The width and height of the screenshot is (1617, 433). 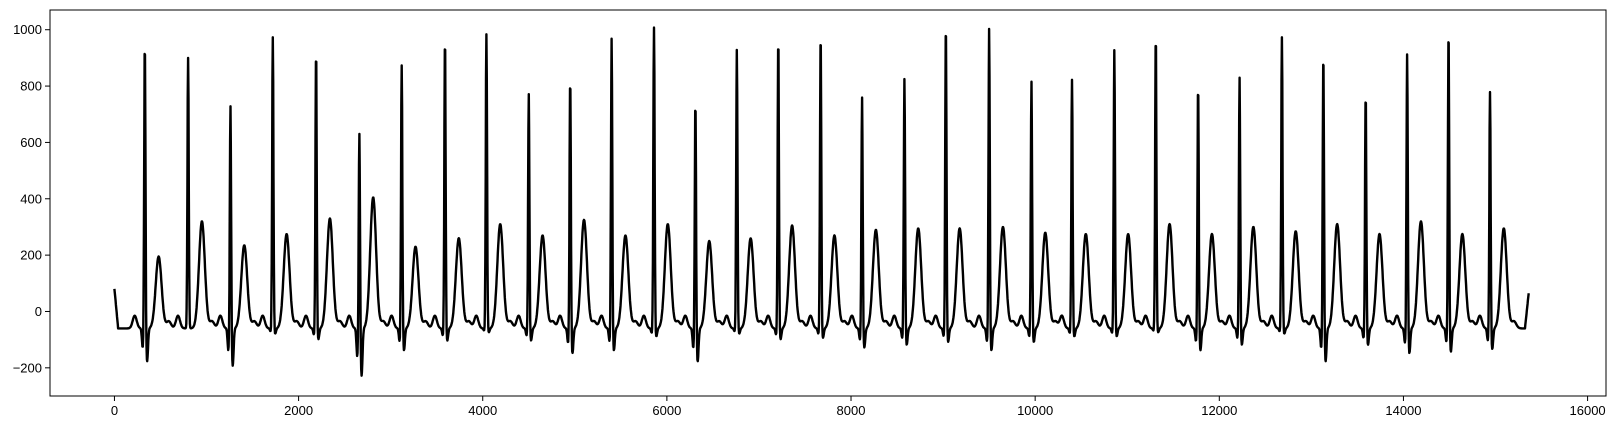 I want to click on x-tick-label: 2000, so click(x=298, y=410).